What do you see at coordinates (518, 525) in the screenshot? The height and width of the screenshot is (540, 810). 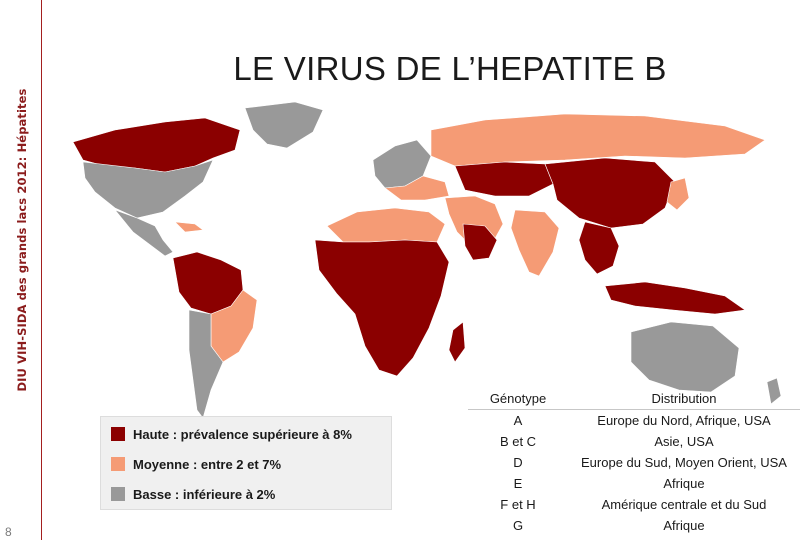 I see `genotype-cell: G` at bounding box center [518, 525].